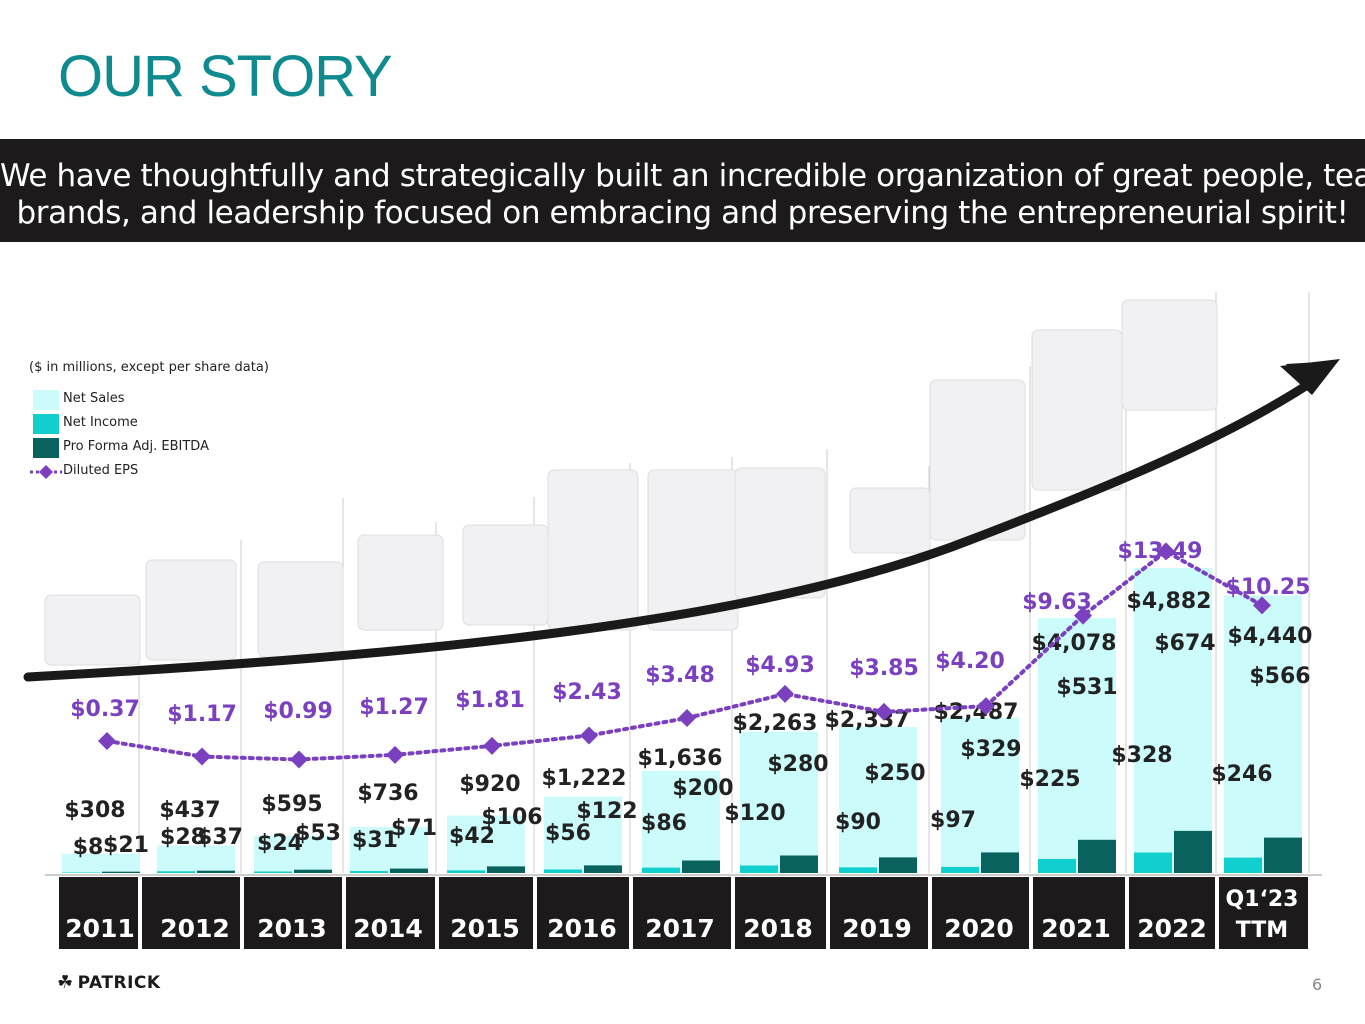 The width and height of the screenshot is (1365, 1024). I want to click on ebitda-label: $71, so click(414, 828).